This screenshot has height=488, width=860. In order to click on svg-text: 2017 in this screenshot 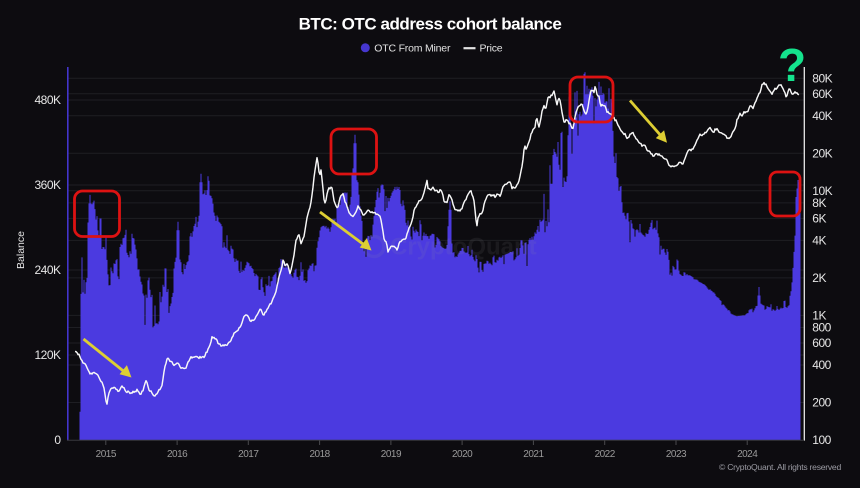, I will do `click(248, 454)`.